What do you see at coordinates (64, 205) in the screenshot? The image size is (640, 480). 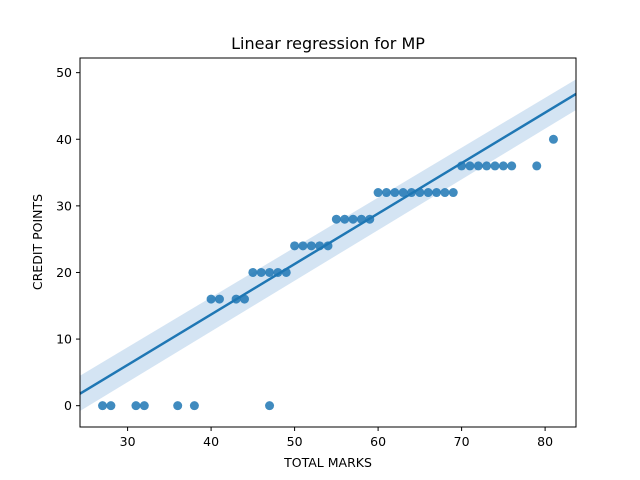 I see `y-tick-label: 30` at bounding box center [64, 205].